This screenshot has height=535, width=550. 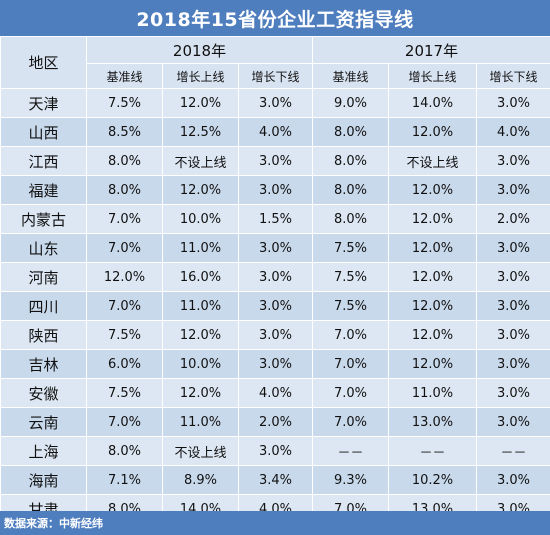 I want to click on region-cell: 吉林, so click(x=43, y=364).